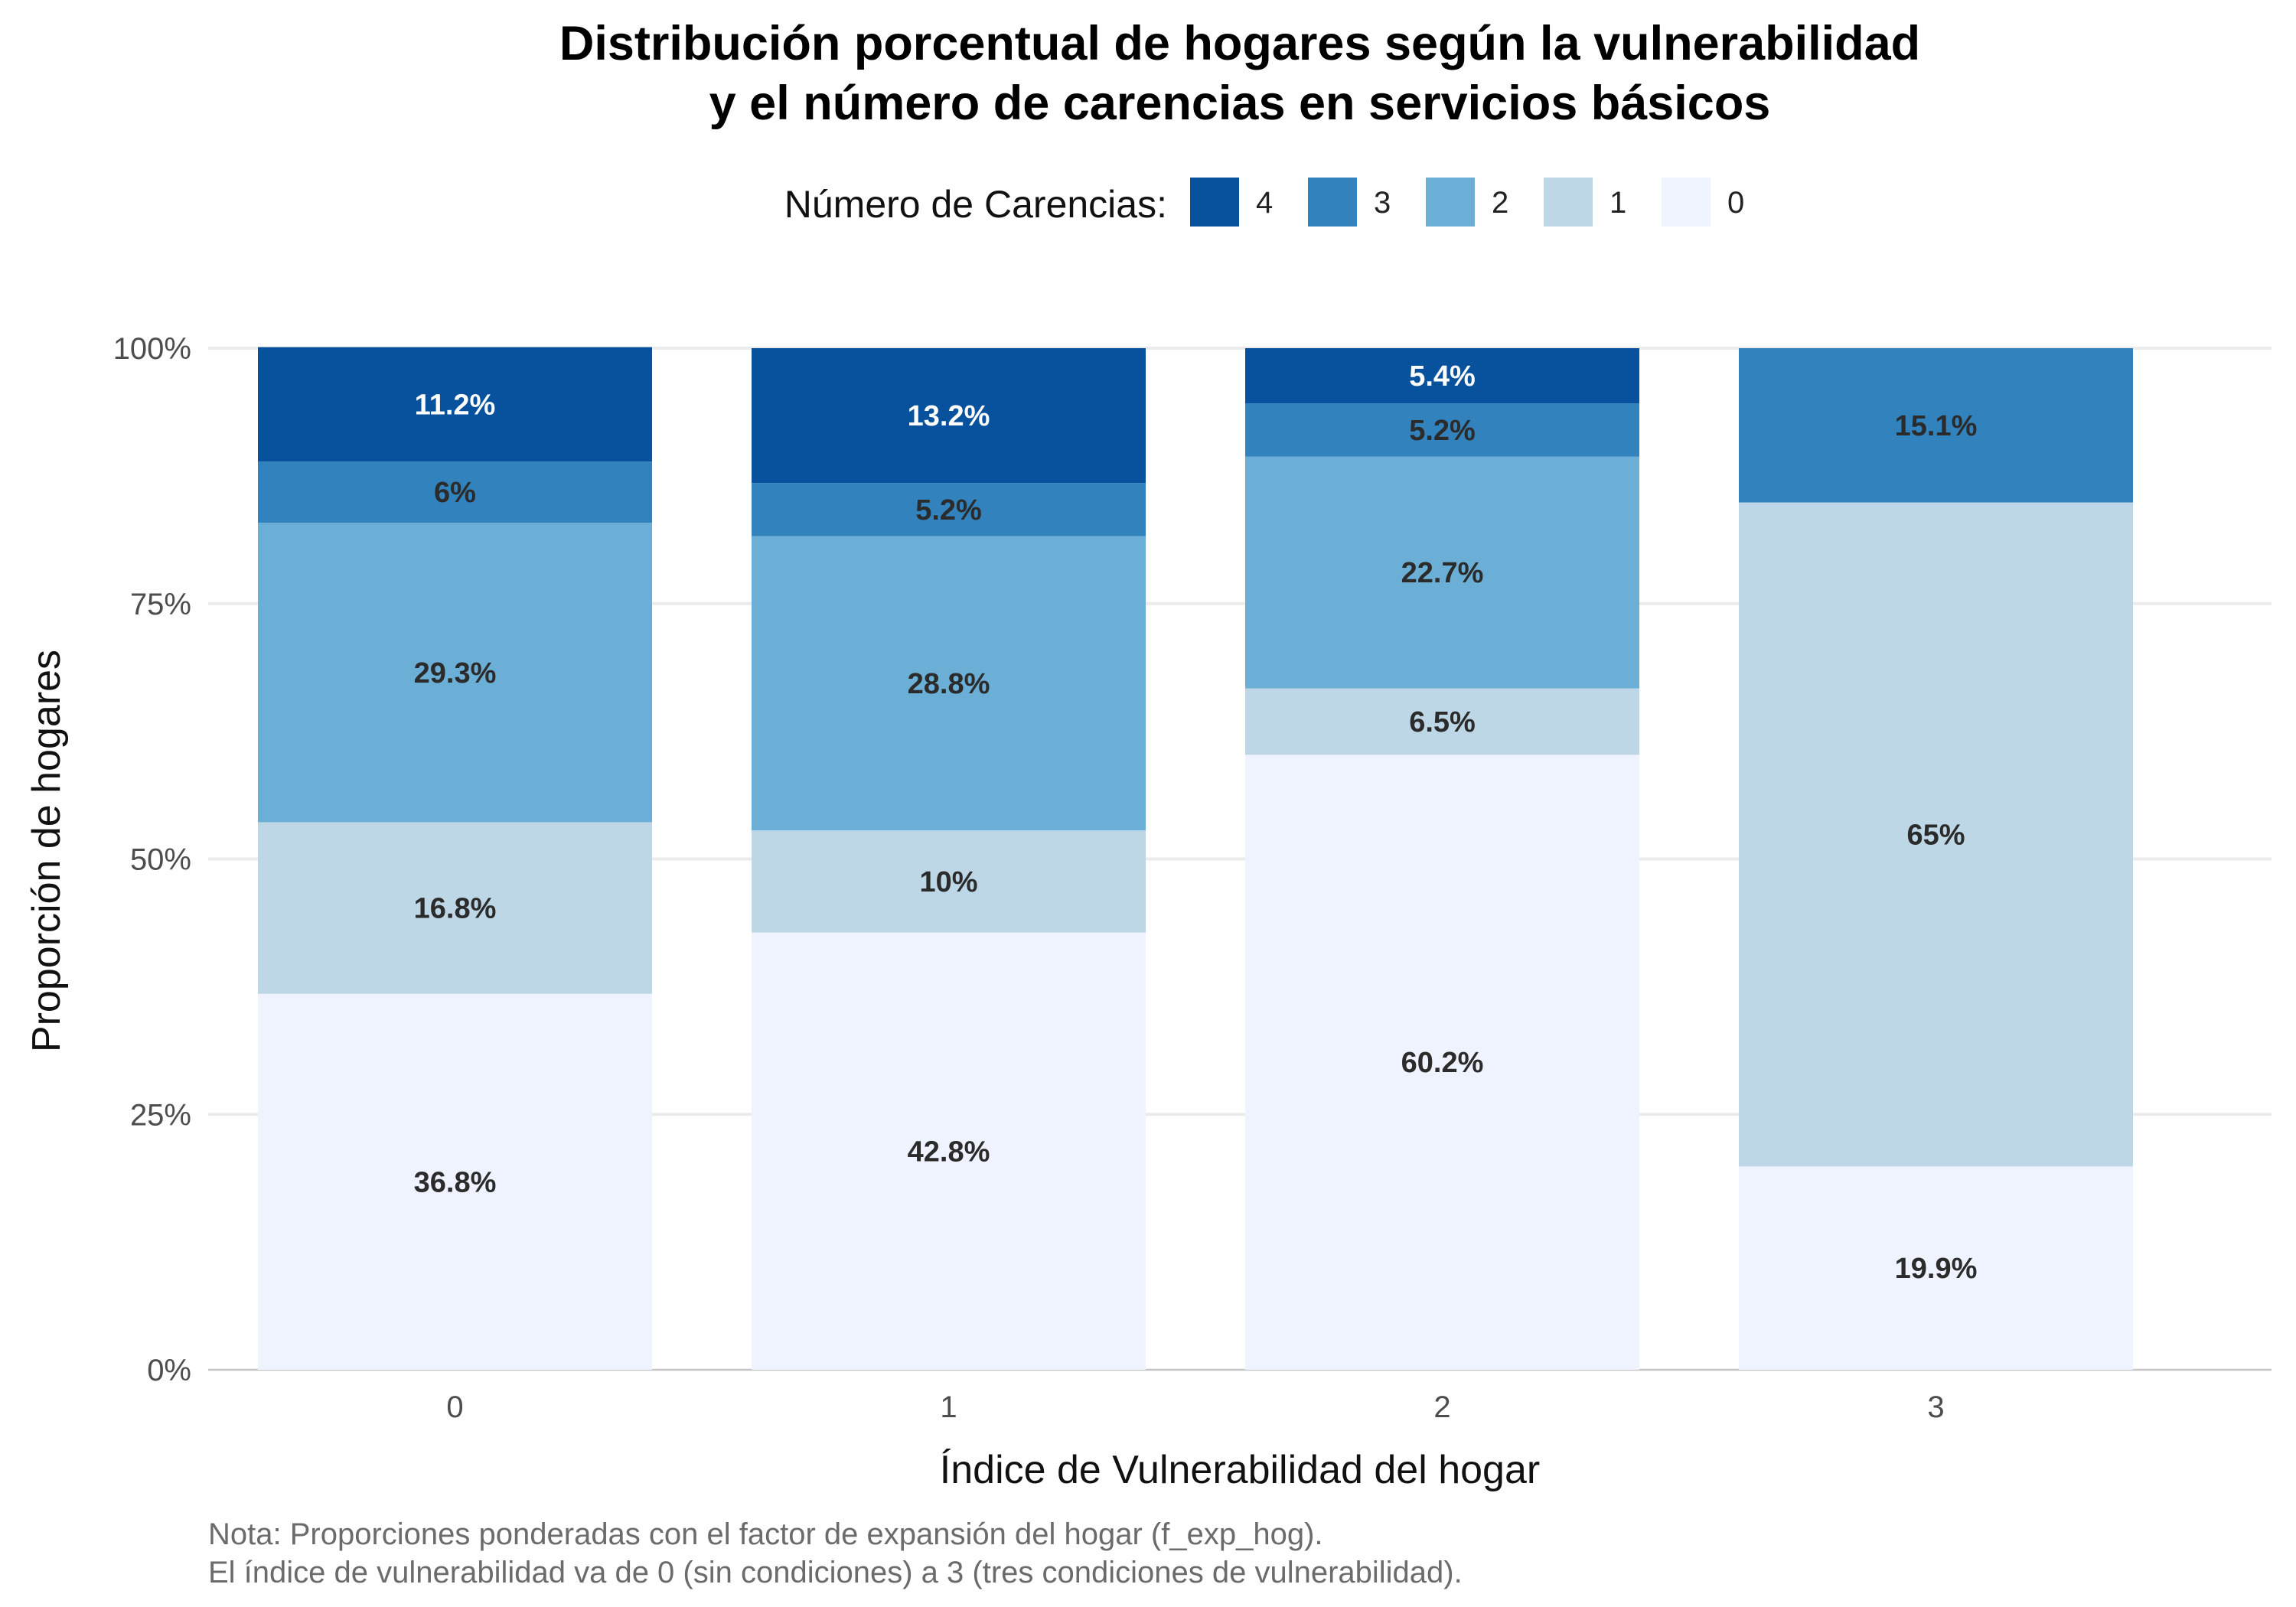  Describe the element at coordinates (975, 204) in the screenshot. I see `legend-title: Número de Carencias:` at that location.